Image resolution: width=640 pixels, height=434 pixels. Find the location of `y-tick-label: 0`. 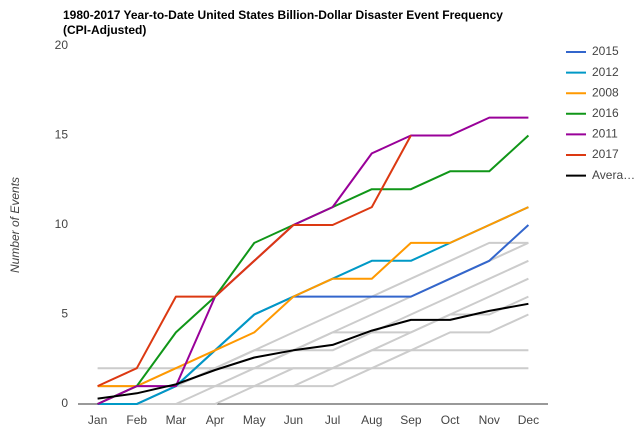

y-tick-label: 0 is located at coordinates (64, 403).